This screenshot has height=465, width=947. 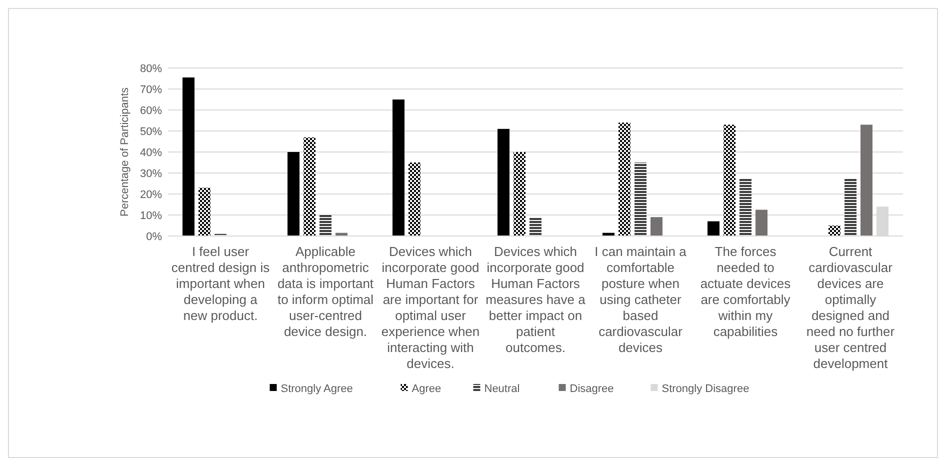 What do you see at coordinates (220, 283) in the screenshot?
I see `x-tick-label: I feel user centred design is important when developing a new product.` at bounding box center [220, 283].